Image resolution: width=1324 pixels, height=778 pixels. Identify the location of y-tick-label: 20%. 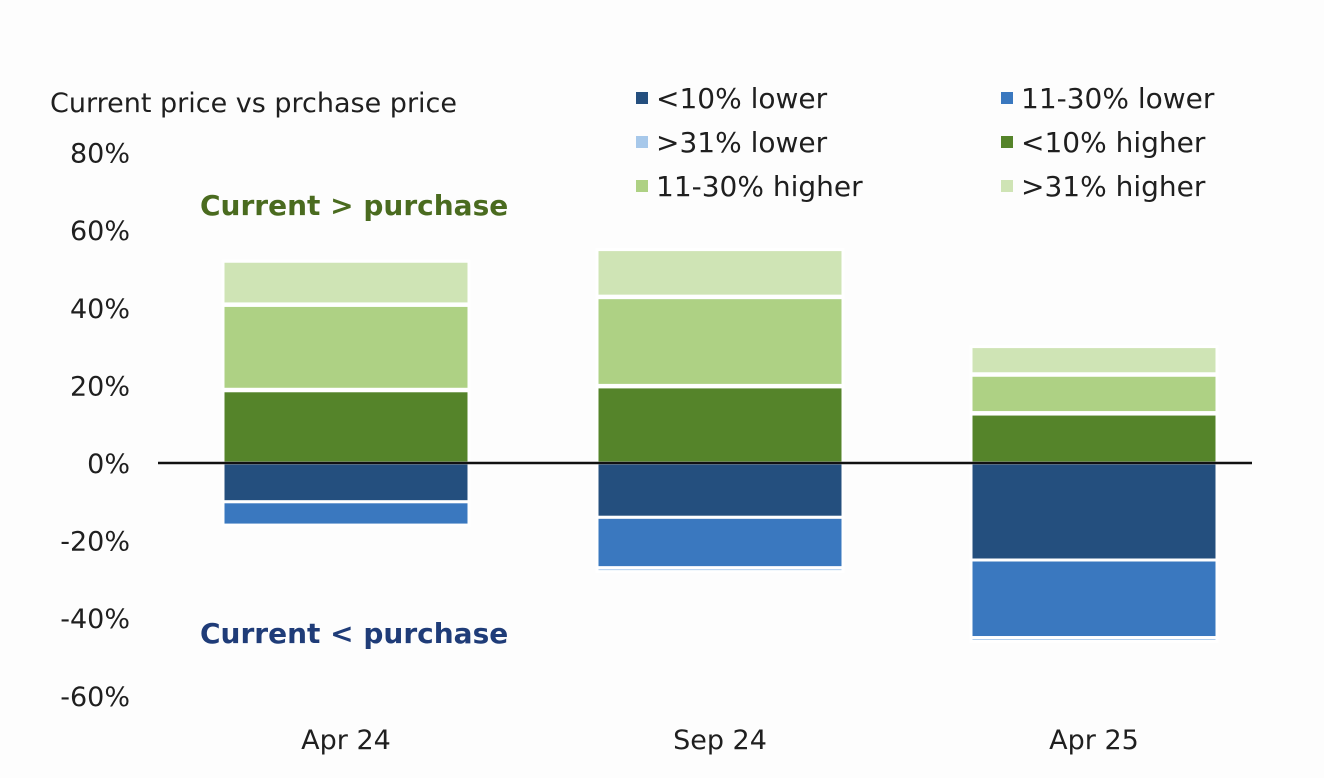
(100, 386).